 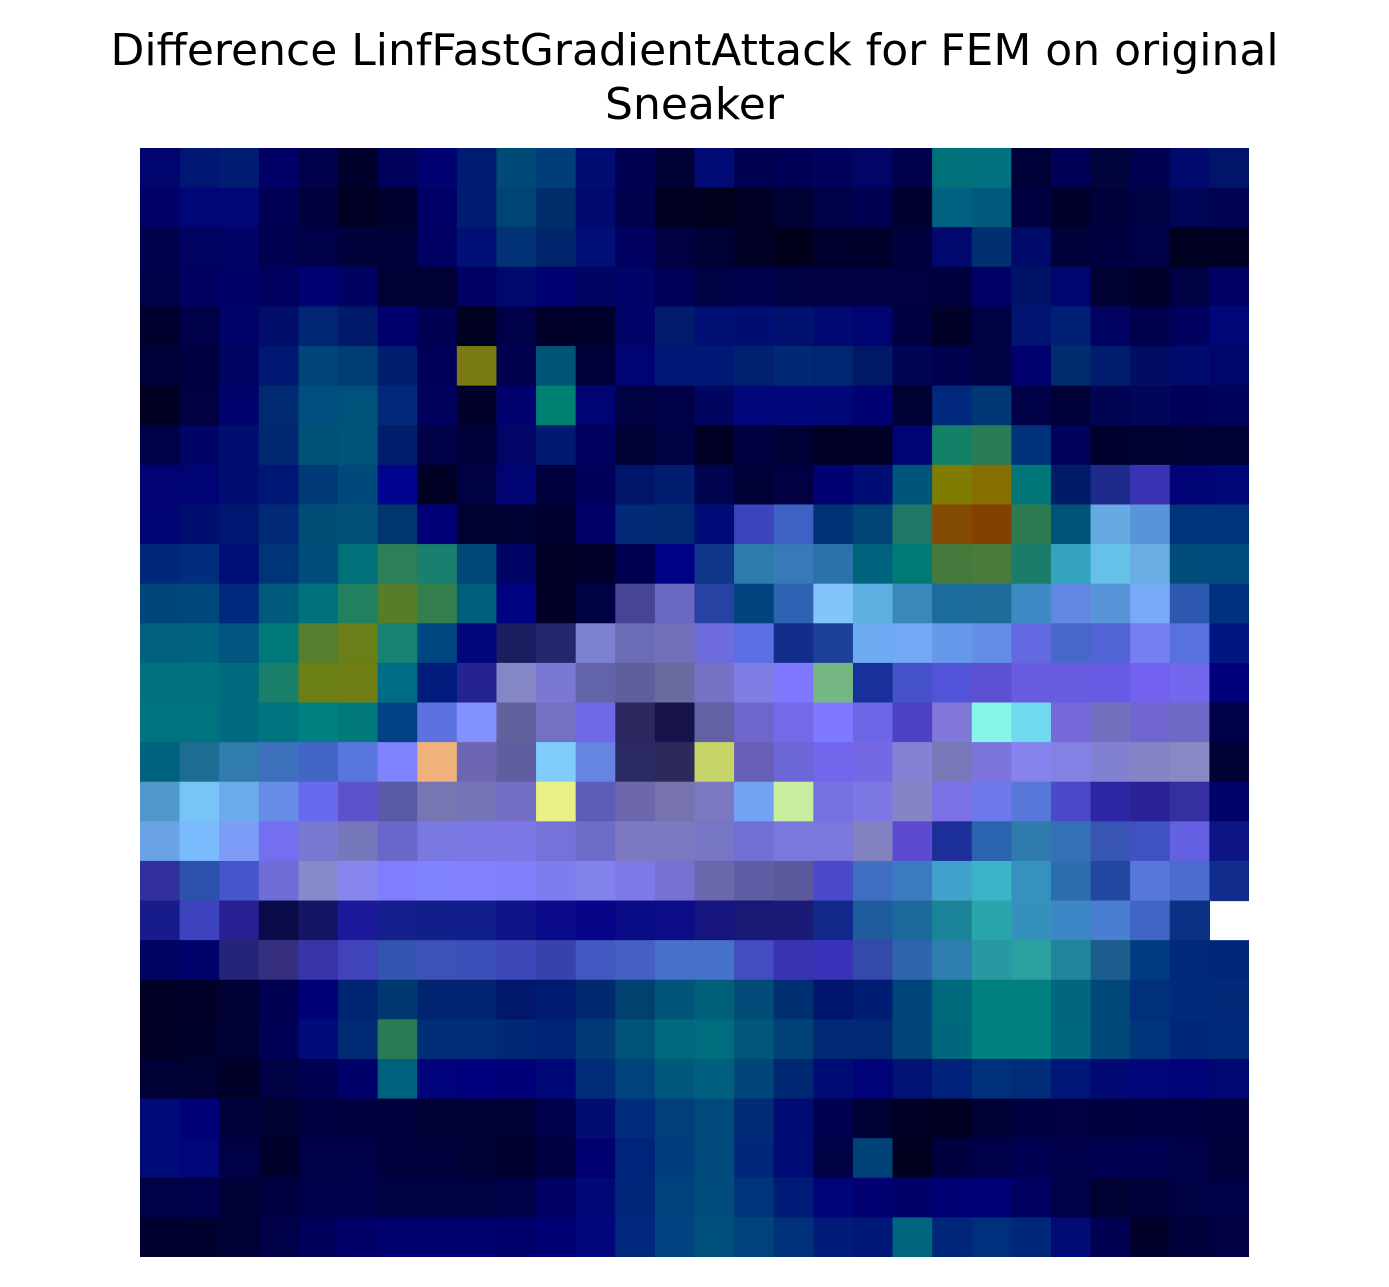 I want to click on heatmap-cell-r9-c27, so click(x=1229, y=524).